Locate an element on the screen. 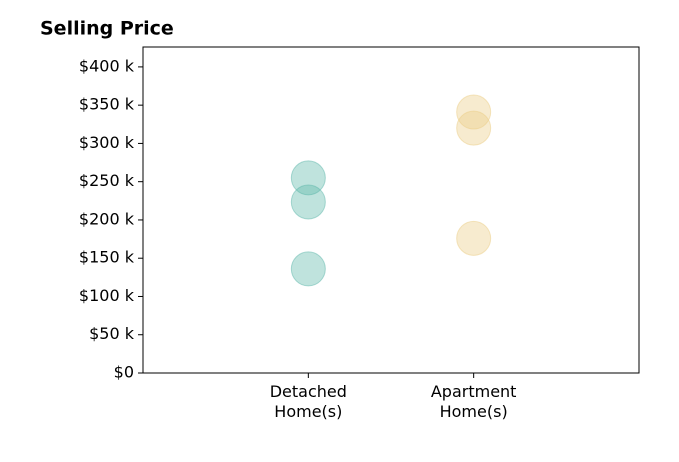 Image resolution: width=679 pixels, height=462 pixels. y-tick-label: $300 k is located at coordinates (107, 142).